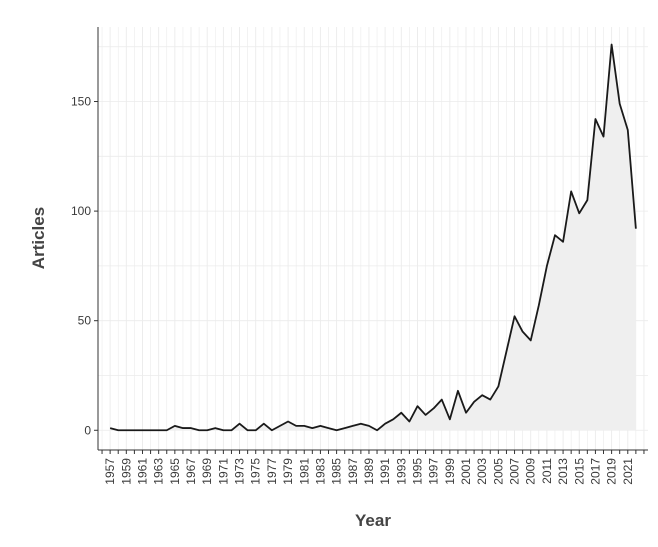 The height and width of the screenshot is (547, 658). I want to click on x-tick-label: 2011, so click(547, 471).